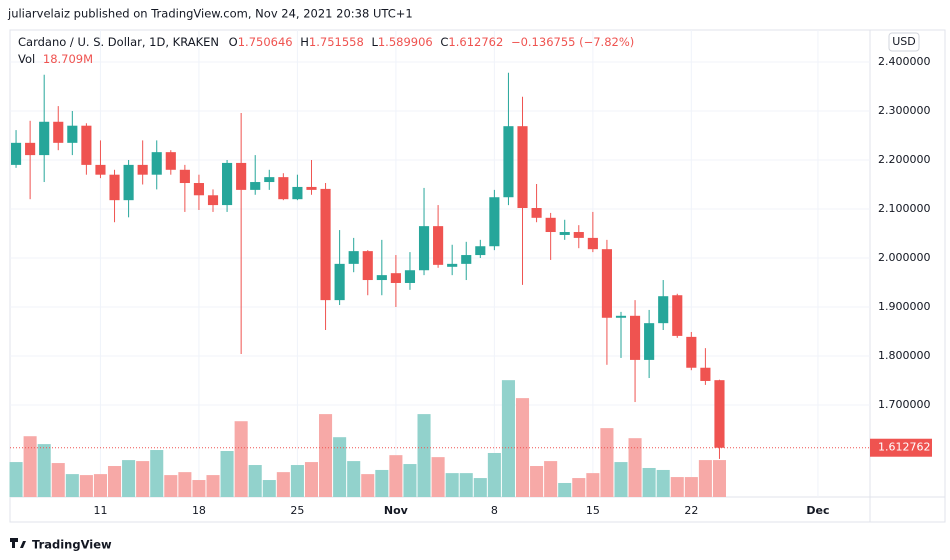 This screenshot has height=560, width=950. I want to click on x-tick-label: 22, so click(691, 510).